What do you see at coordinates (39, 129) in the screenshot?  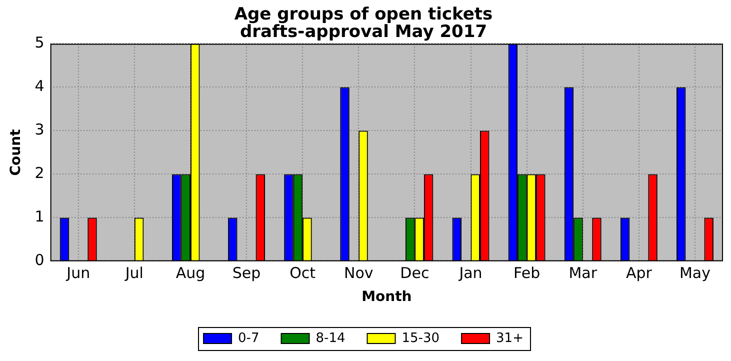 I see `y-tick-label: 3` at bounding box center [39, 129].